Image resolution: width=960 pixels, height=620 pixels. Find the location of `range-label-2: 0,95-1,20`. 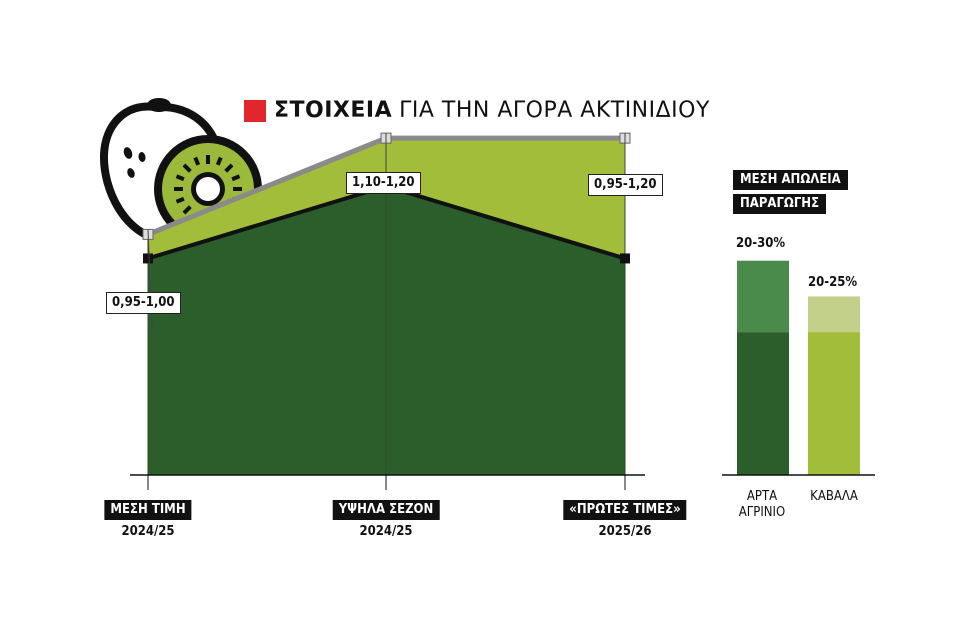

range-label-2: 0,95-1,20 is located at coordinates (625, 185).